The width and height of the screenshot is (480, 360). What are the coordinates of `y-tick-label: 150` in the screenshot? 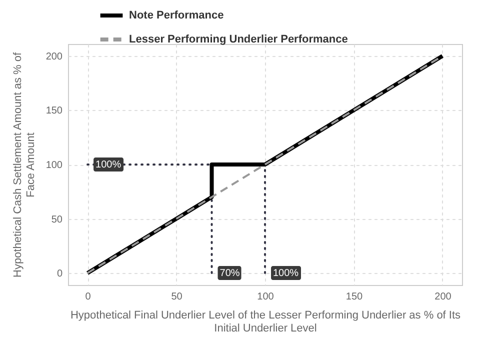 It's located at (54, 111).